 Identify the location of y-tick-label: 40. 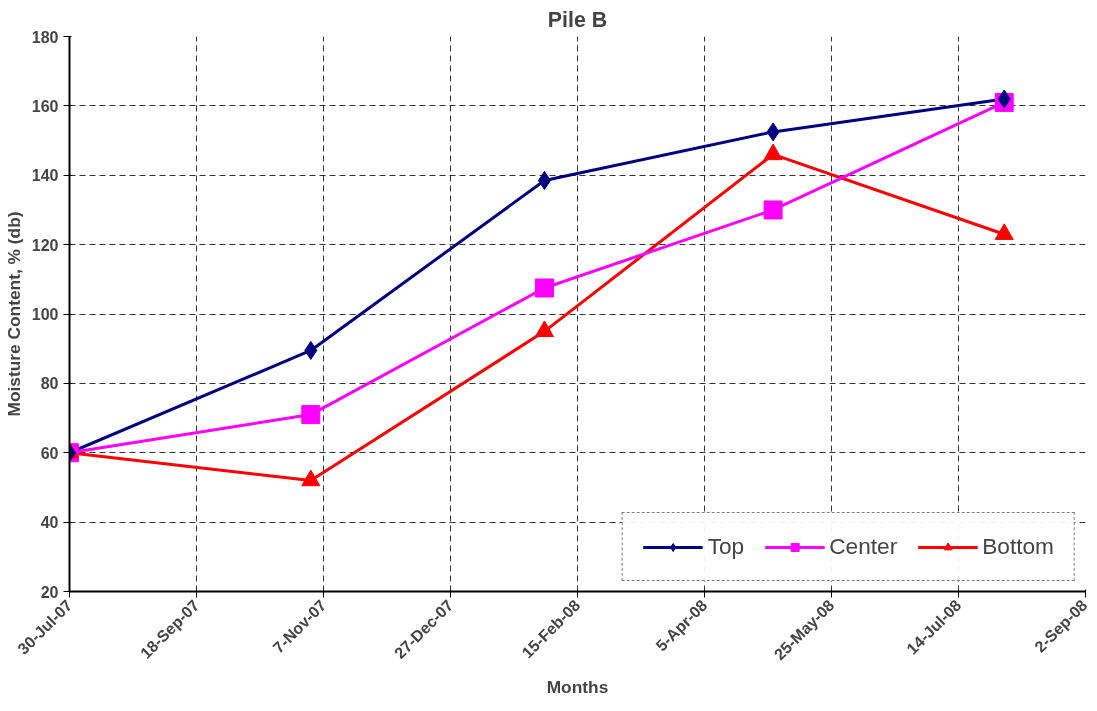
(49, 523).